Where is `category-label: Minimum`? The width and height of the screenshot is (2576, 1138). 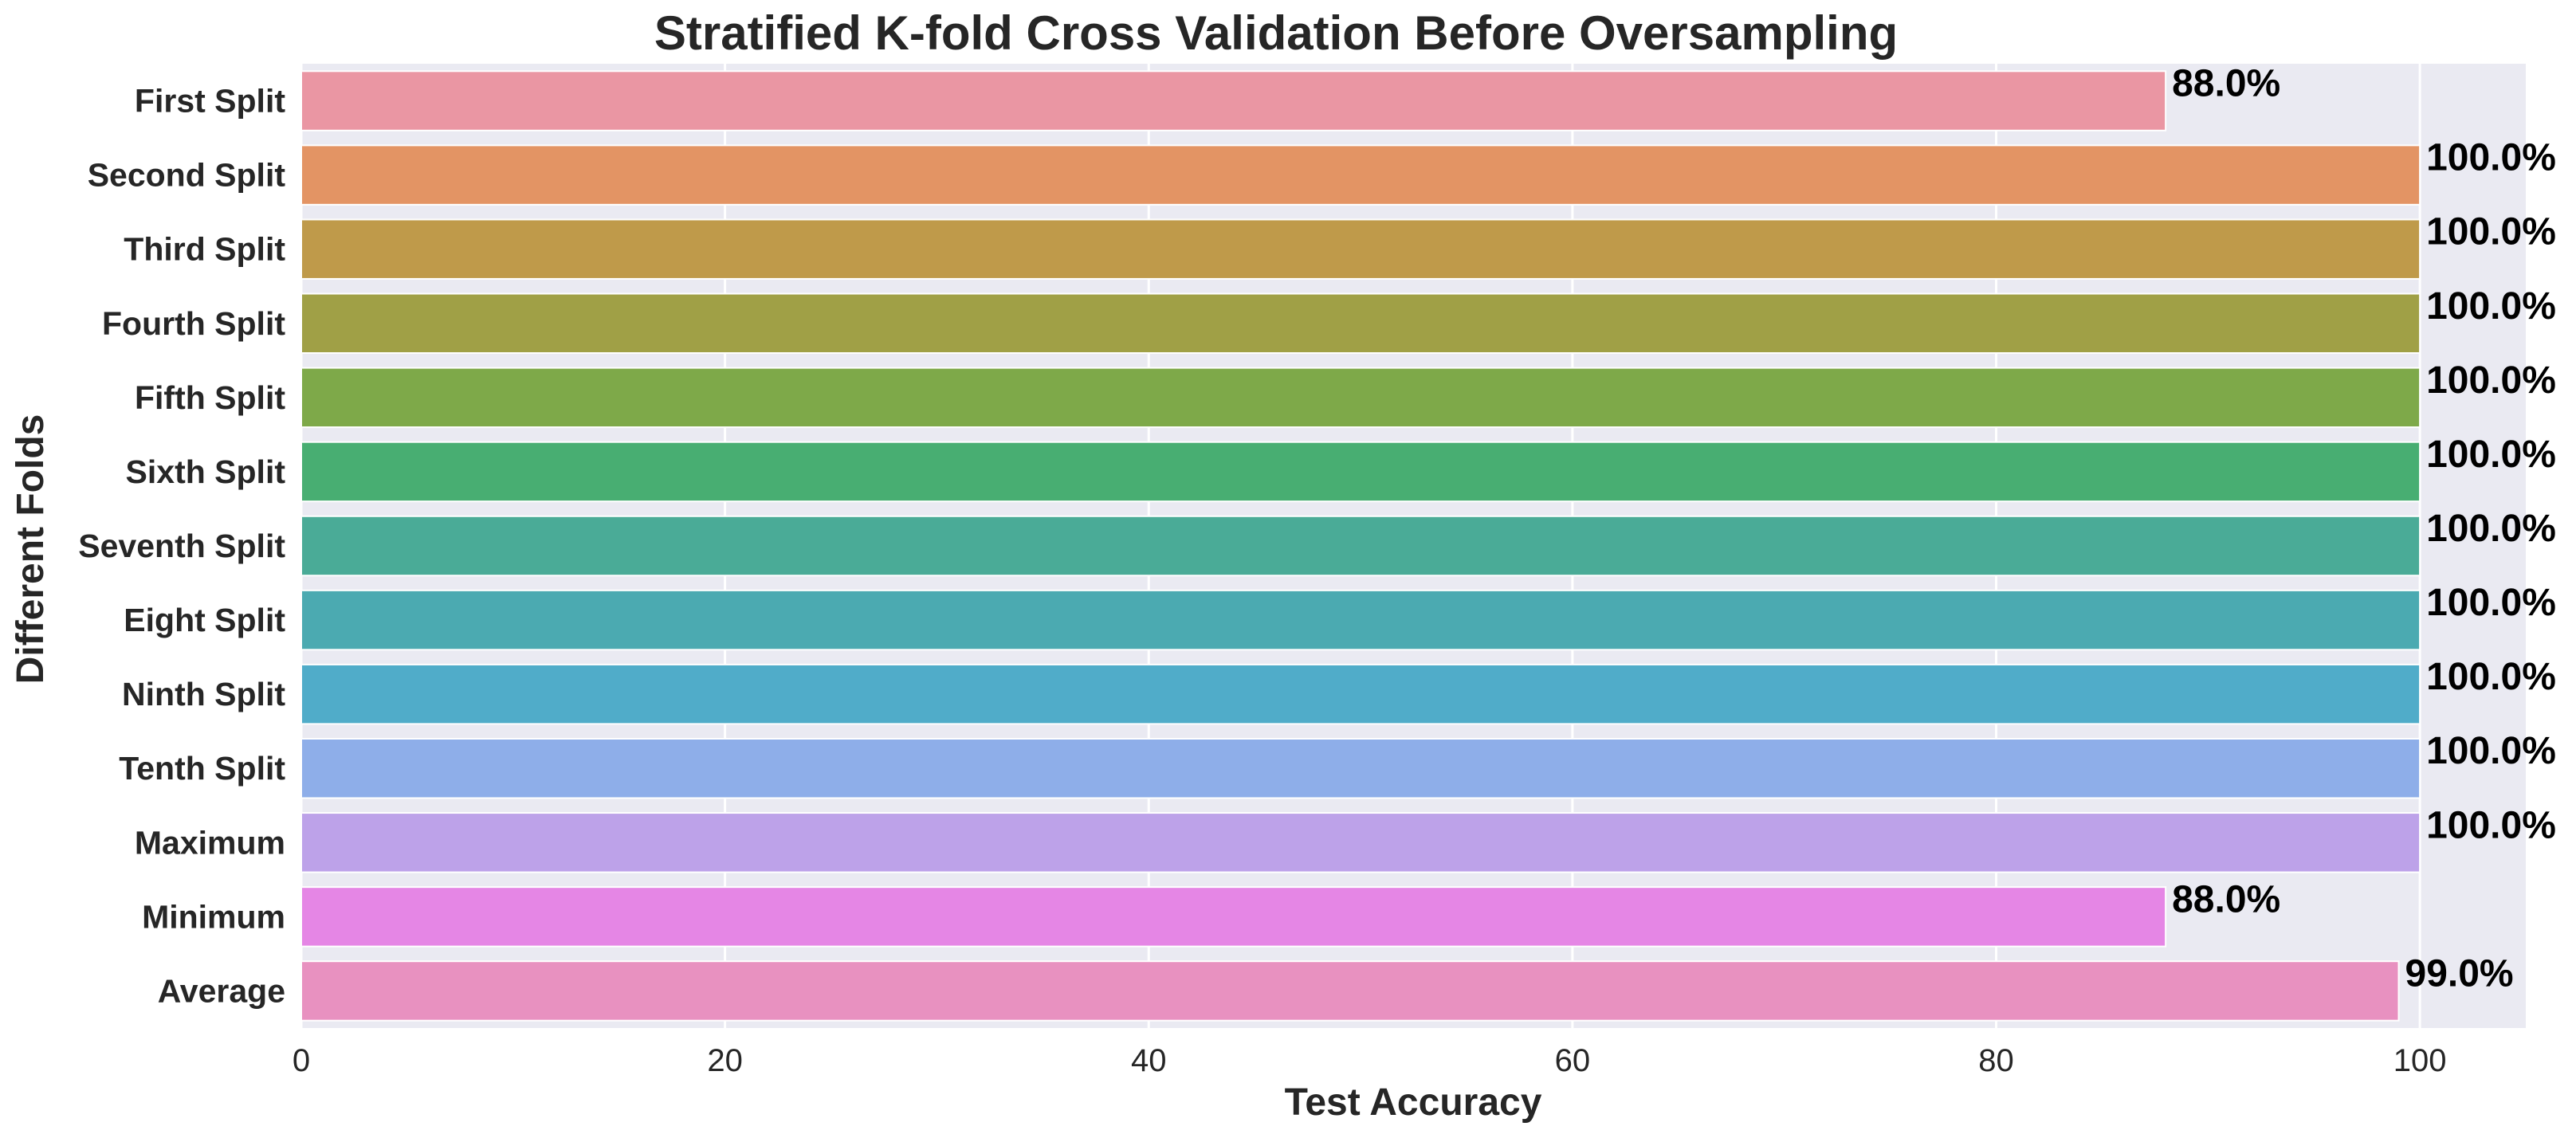
category-label: Minimum is located at coordinates (214, 917).